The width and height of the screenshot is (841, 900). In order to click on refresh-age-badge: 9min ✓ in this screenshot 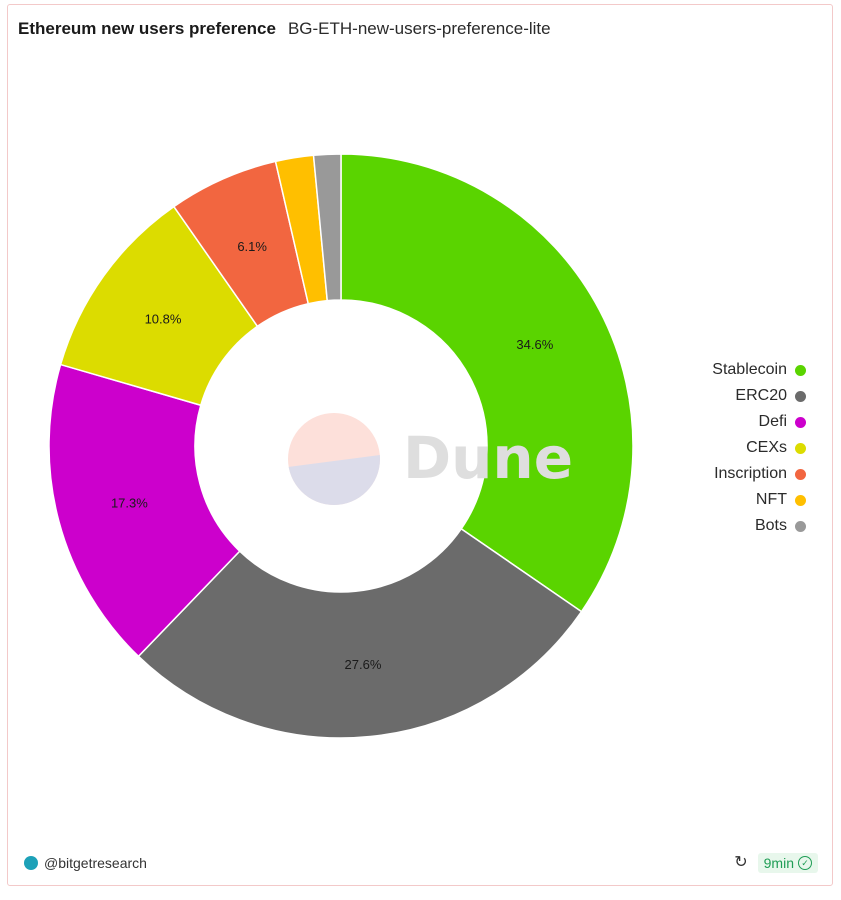, I will do `click(787, 863)`.